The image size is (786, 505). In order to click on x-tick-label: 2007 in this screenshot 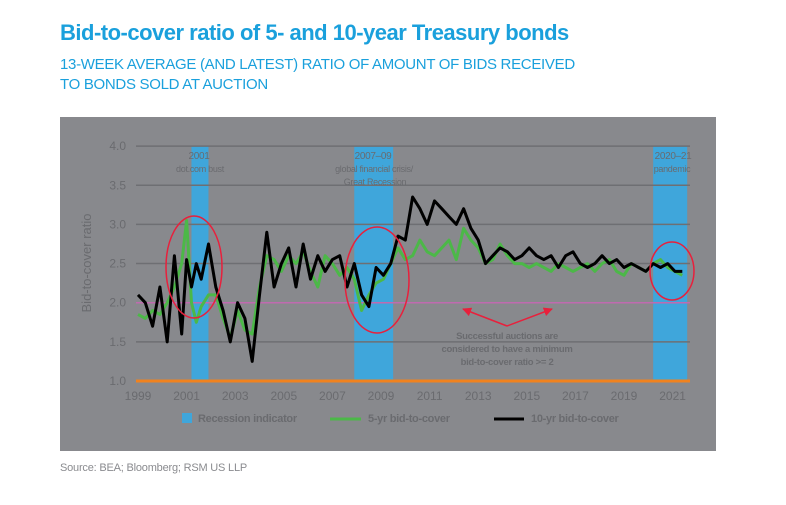, I will do `click(332, 396)`.